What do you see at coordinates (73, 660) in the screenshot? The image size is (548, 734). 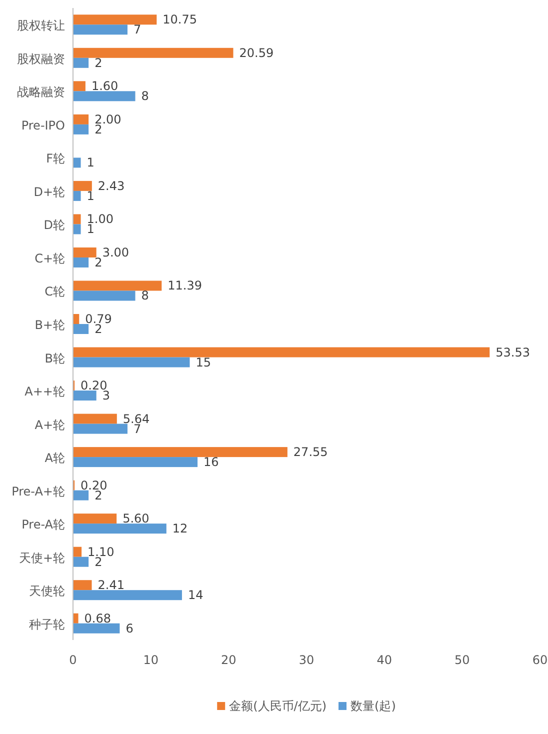 I see `x-tick-label: 0` at bounding box center [73, 660].